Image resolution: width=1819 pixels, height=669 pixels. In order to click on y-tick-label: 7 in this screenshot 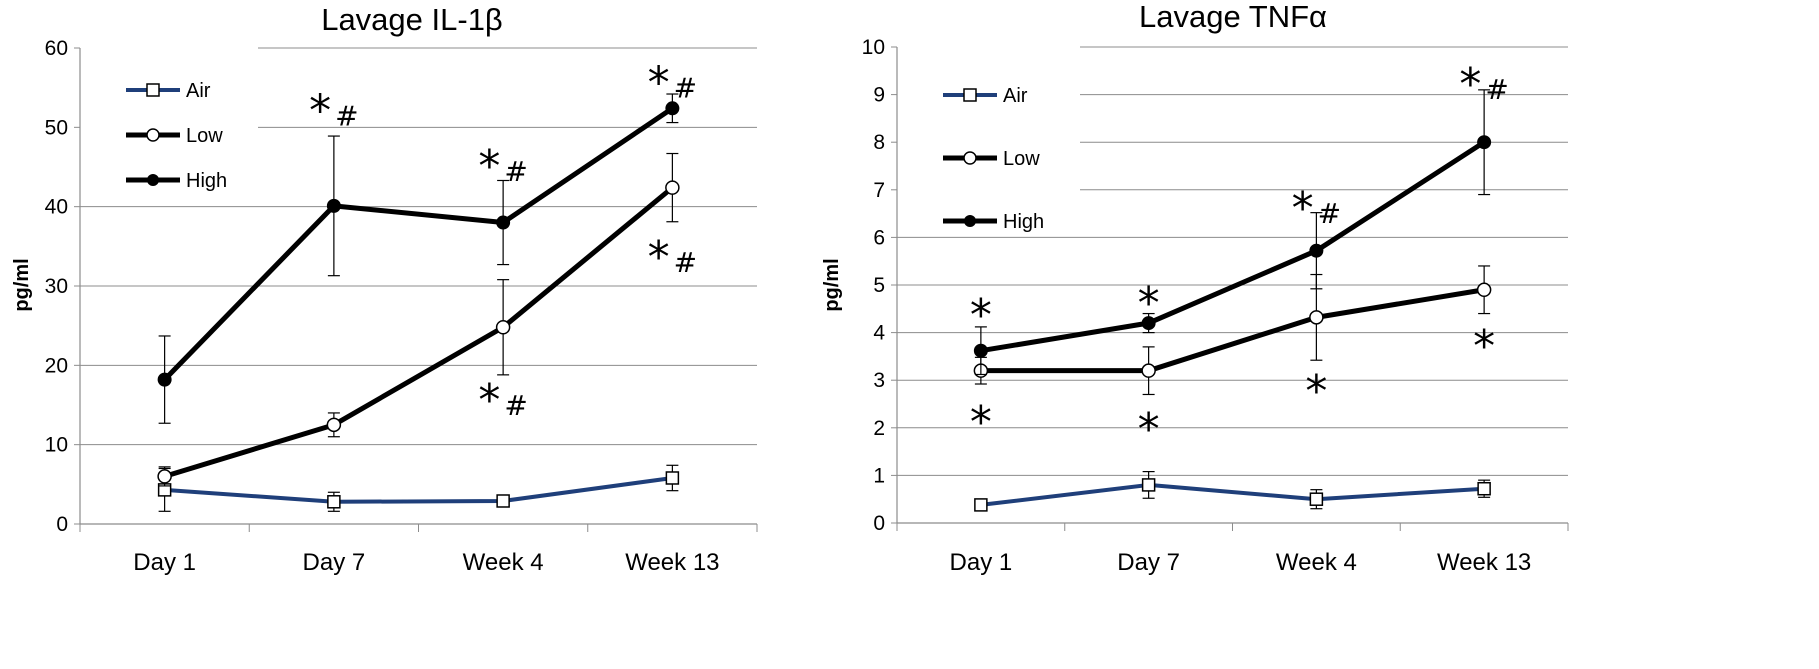, I will do `click(879, 190)`.